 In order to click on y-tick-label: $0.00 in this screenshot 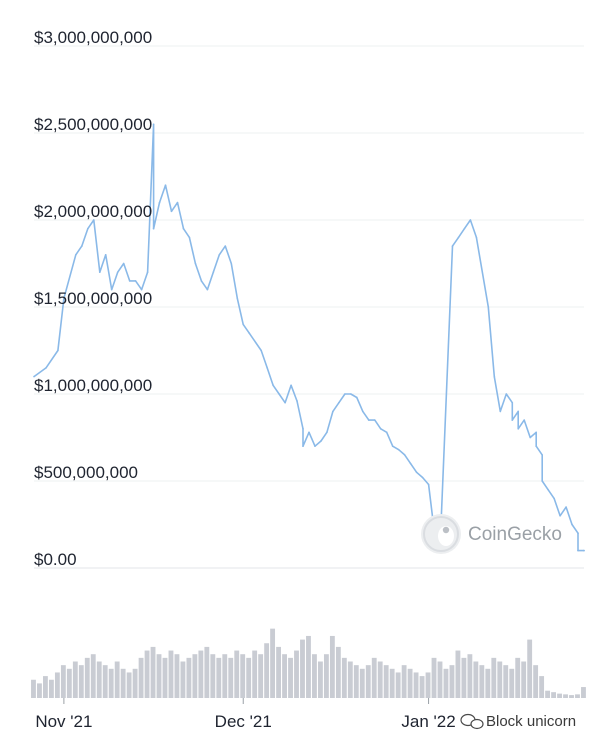, I will do `click(55, 559)`.